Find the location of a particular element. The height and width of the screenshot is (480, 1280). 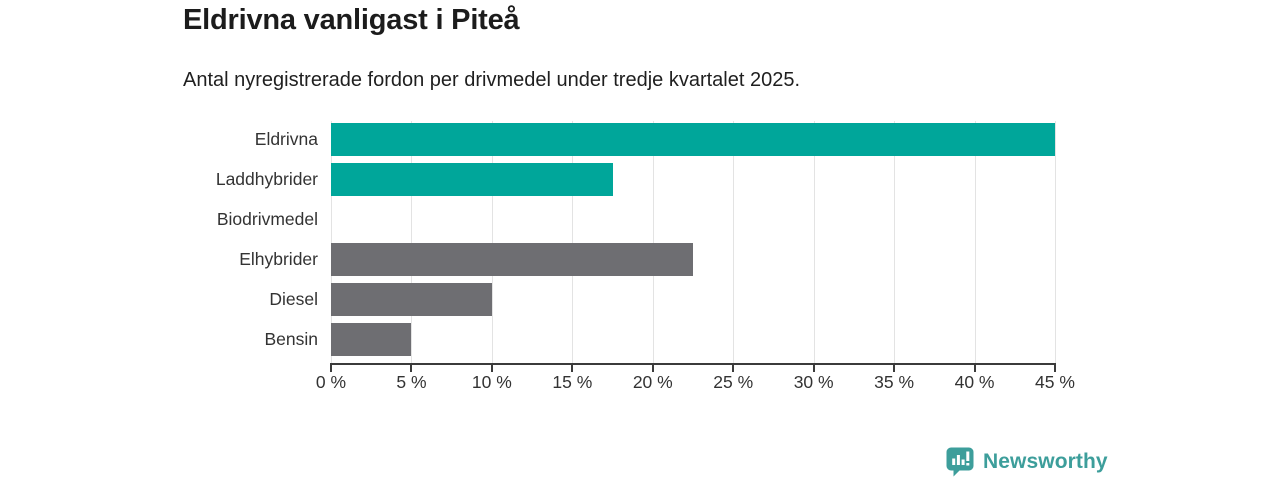

category-label: Diesel is located at coordinates (293, 299).